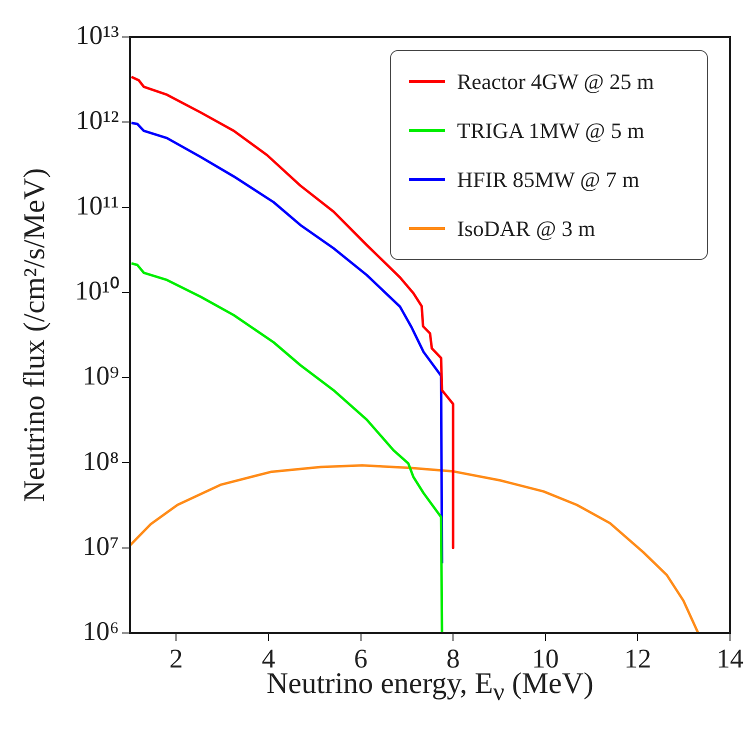  What do you see at coordinates (96, 291) in the screenshot?
I see `y-tick-label: 10¹⁰` at bounding box center [96, 291].